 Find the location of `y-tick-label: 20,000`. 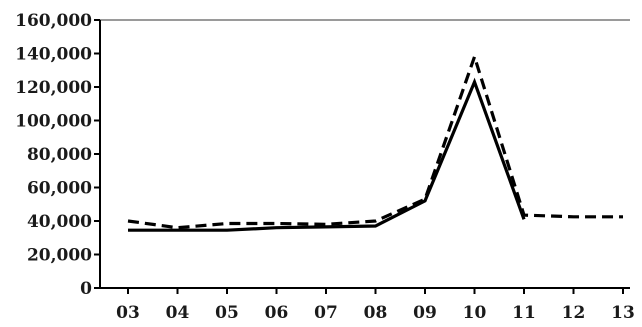

y-tick-label: 20,000 is located at coordinates (59, 256).